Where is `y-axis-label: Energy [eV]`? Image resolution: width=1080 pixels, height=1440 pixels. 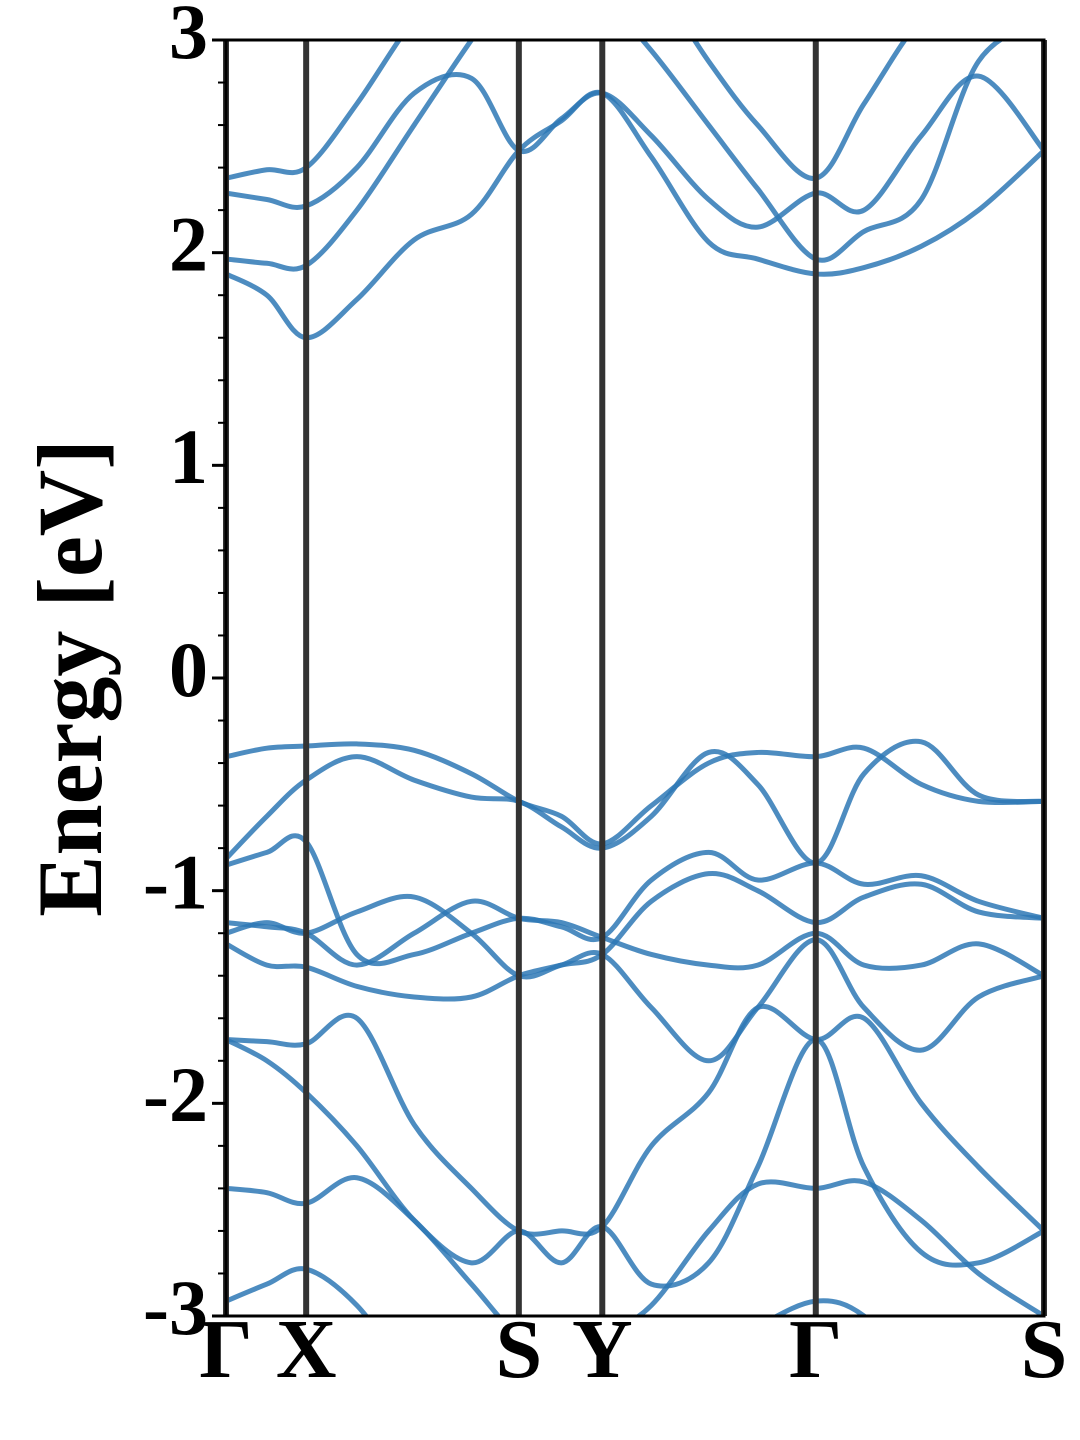 y-axis-label: Energy [eV] is located at coordinates (70, 678).